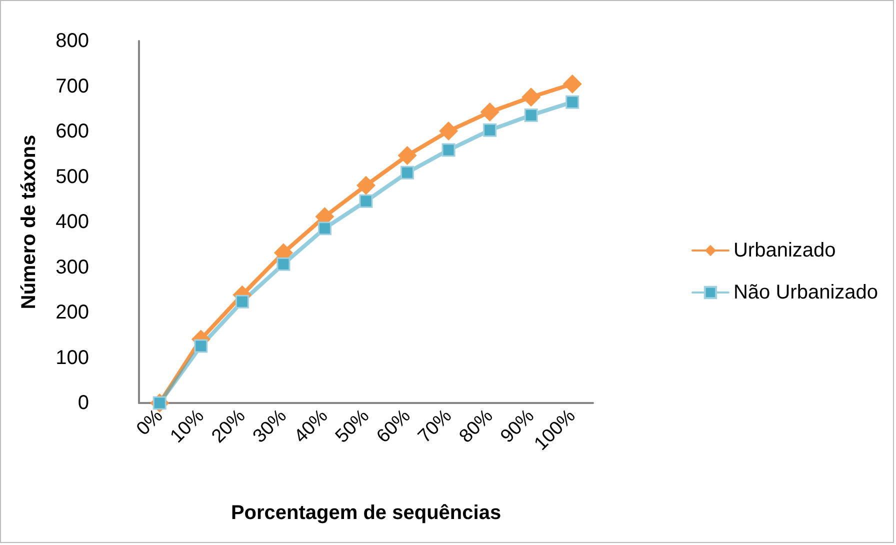 The height and width of the screenshot is (545, 896). What do you see at coordinates (72, 357) in the screenshot?
I see `y-tick-label: 100` at bounding box center [72, 357].